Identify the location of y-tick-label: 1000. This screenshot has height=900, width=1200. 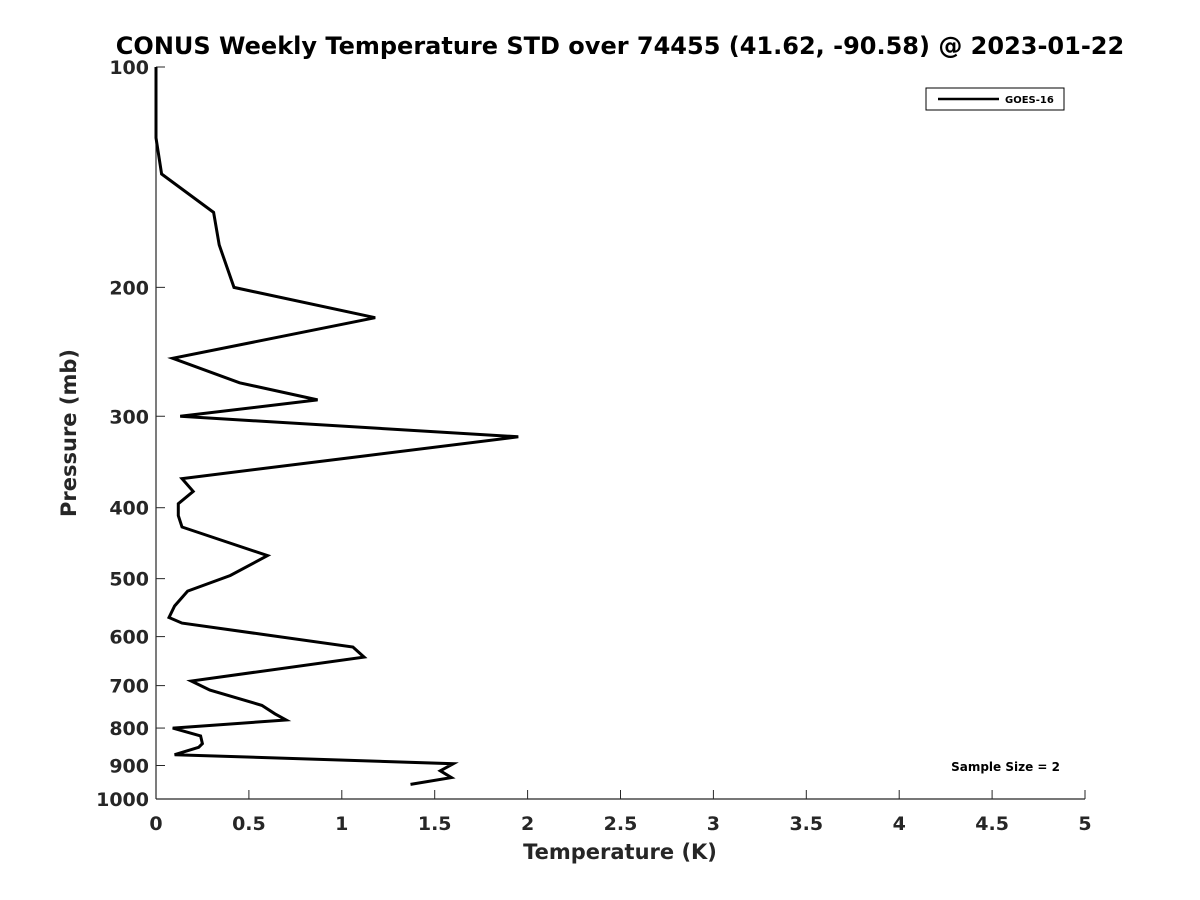
(122, 800).